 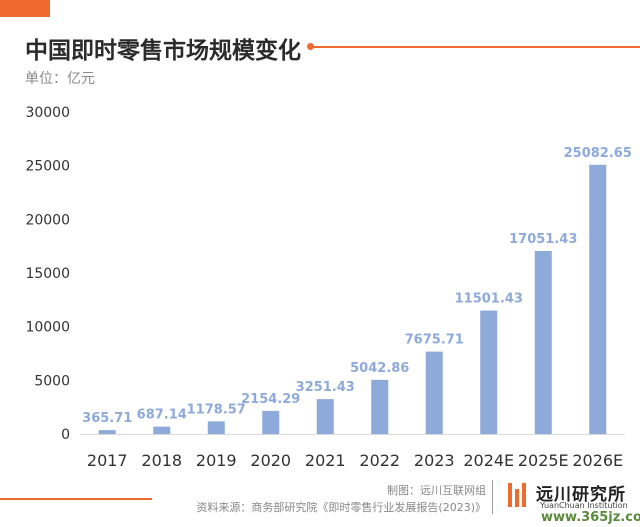 I want to click on y-tick-label: 5000, so click(x=52, y=381).